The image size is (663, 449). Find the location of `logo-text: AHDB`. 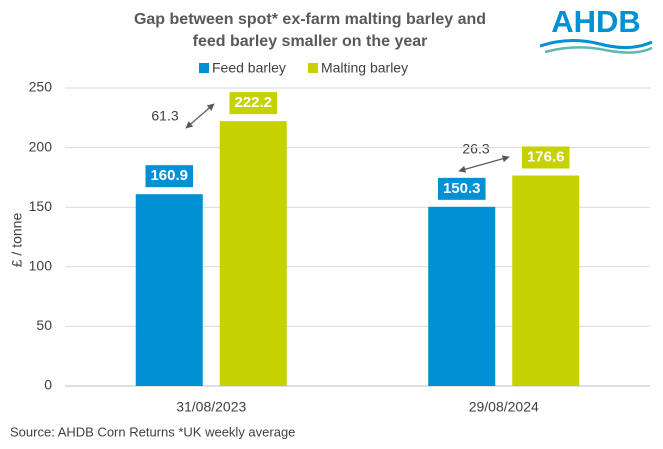

logo-text: AHDB is located at coordinates (596, 21).